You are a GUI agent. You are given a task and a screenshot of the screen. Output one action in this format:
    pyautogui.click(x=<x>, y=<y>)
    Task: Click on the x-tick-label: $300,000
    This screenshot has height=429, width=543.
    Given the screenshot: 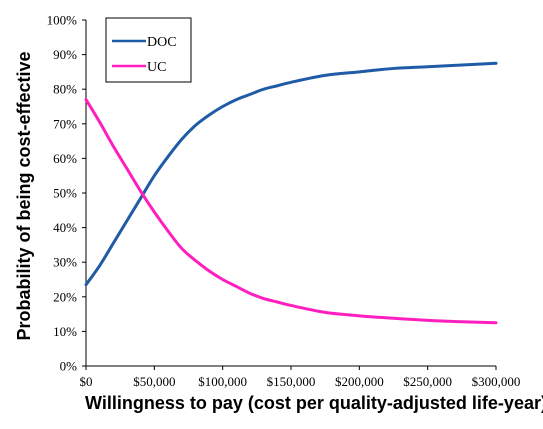 What is the action you would take?
    pyautogui.click(x=496, y=381)
    